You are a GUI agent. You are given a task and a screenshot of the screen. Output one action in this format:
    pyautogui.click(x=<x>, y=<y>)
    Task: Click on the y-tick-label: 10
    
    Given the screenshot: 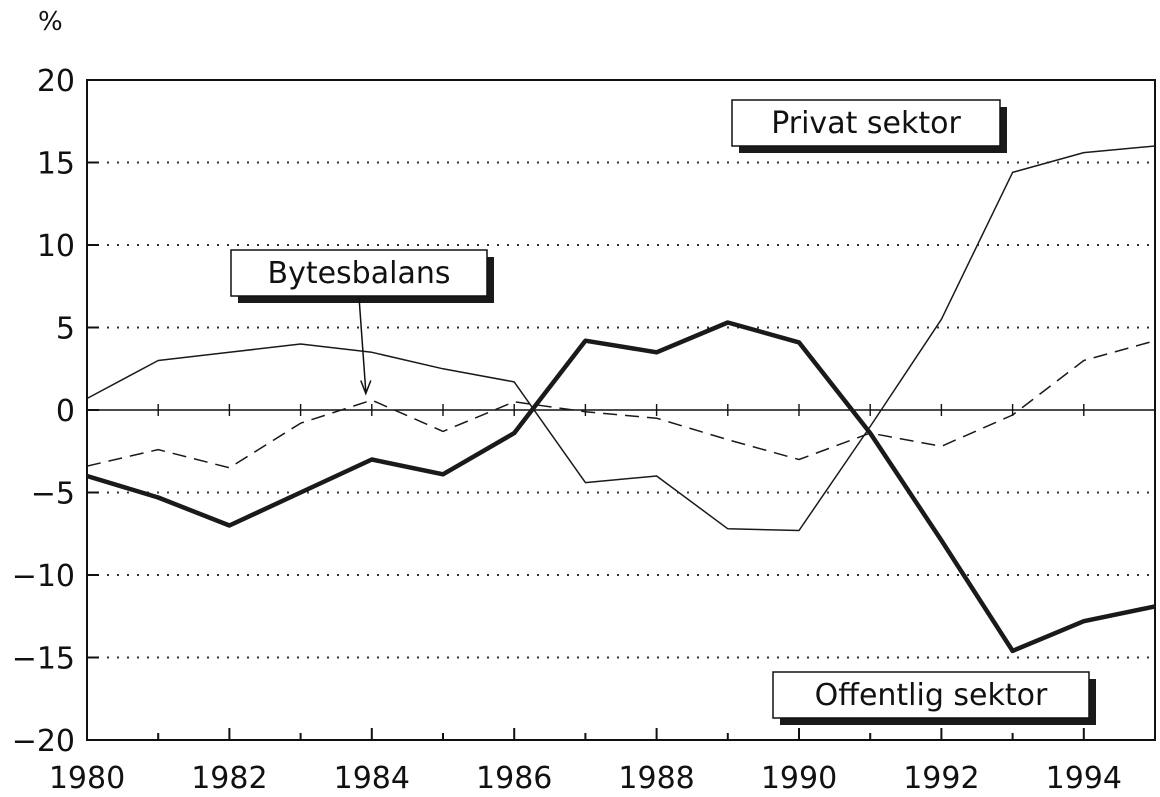 What is the action you would take?
    pyautogui.click(x=56, y=246)
    